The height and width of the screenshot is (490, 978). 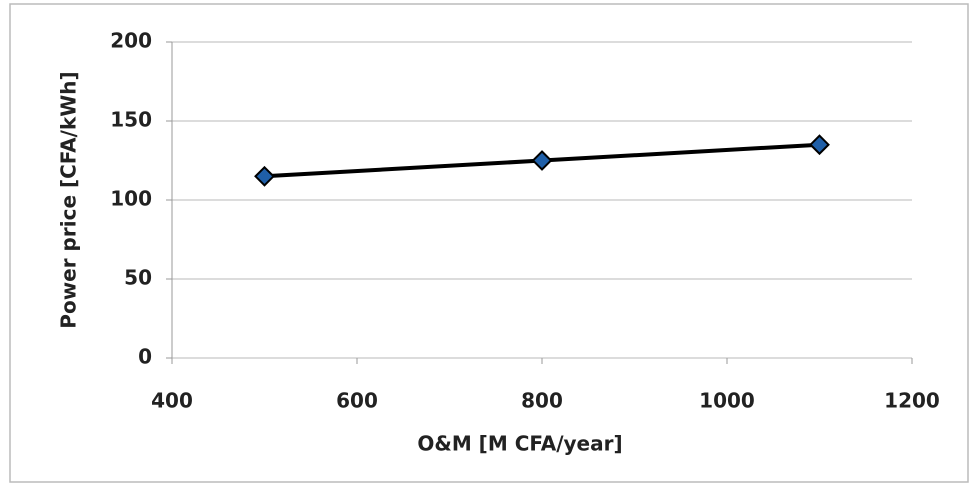 What do you see at coordinates (131, 120) in the screenshot?
I see `y-tick-label: 150` at bounding box center [131, 120].